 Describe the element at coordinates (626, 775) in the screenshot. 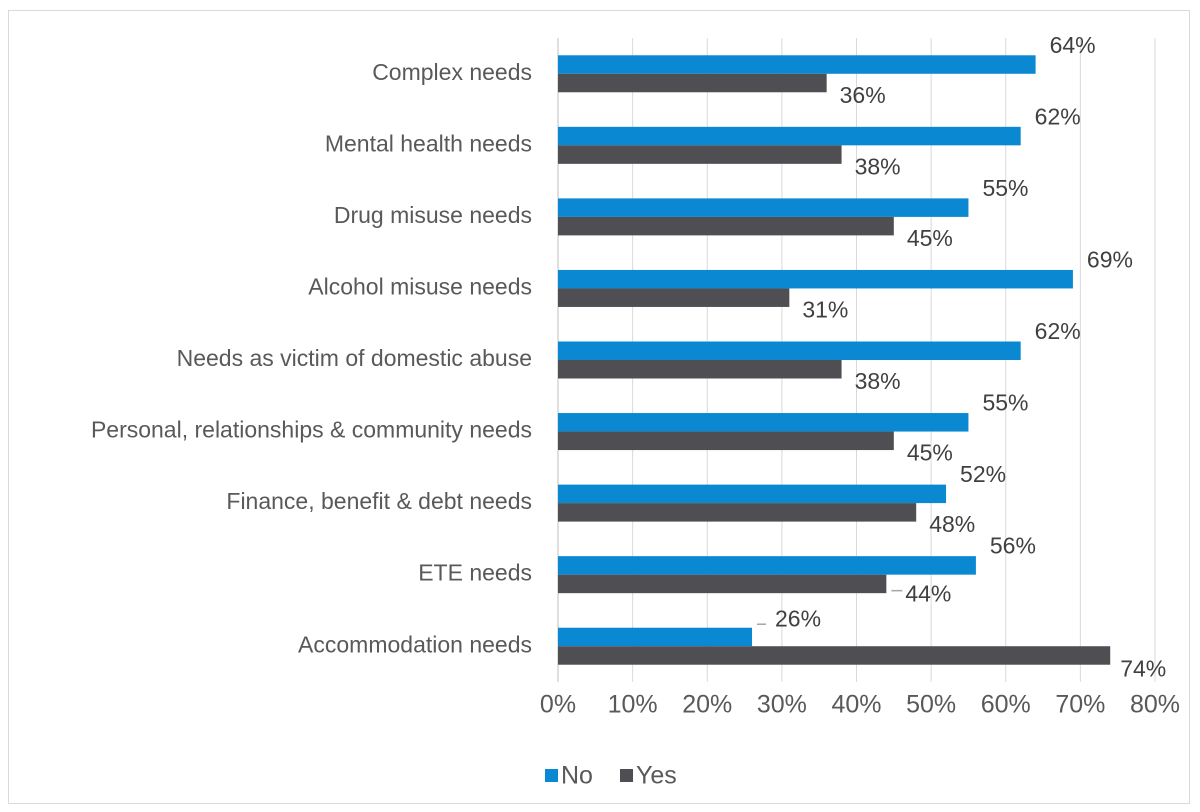

I see `legend-swatch-yes` at that location.